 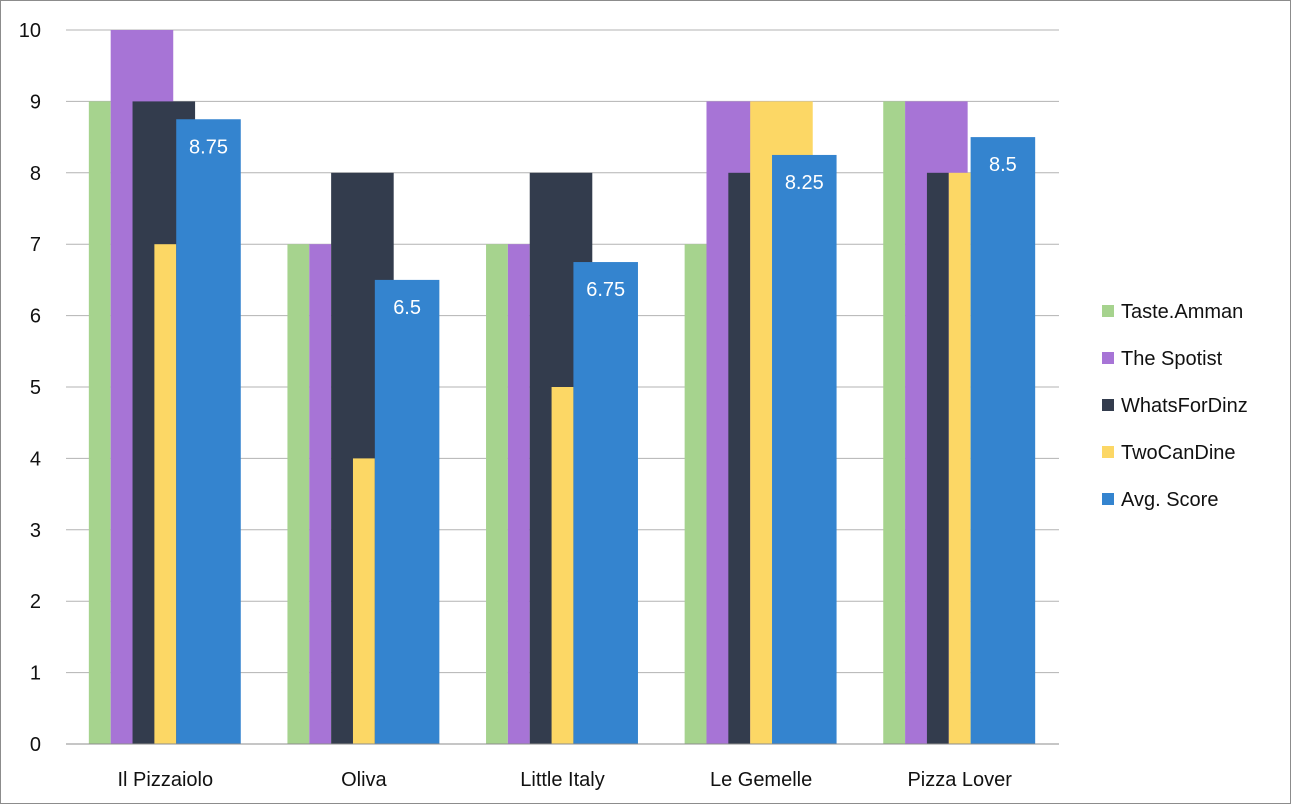 What do you see at coordinates (35, 102) in the screenshot?
I see `y-tick-label: 9` at bounding box center [35, 102].